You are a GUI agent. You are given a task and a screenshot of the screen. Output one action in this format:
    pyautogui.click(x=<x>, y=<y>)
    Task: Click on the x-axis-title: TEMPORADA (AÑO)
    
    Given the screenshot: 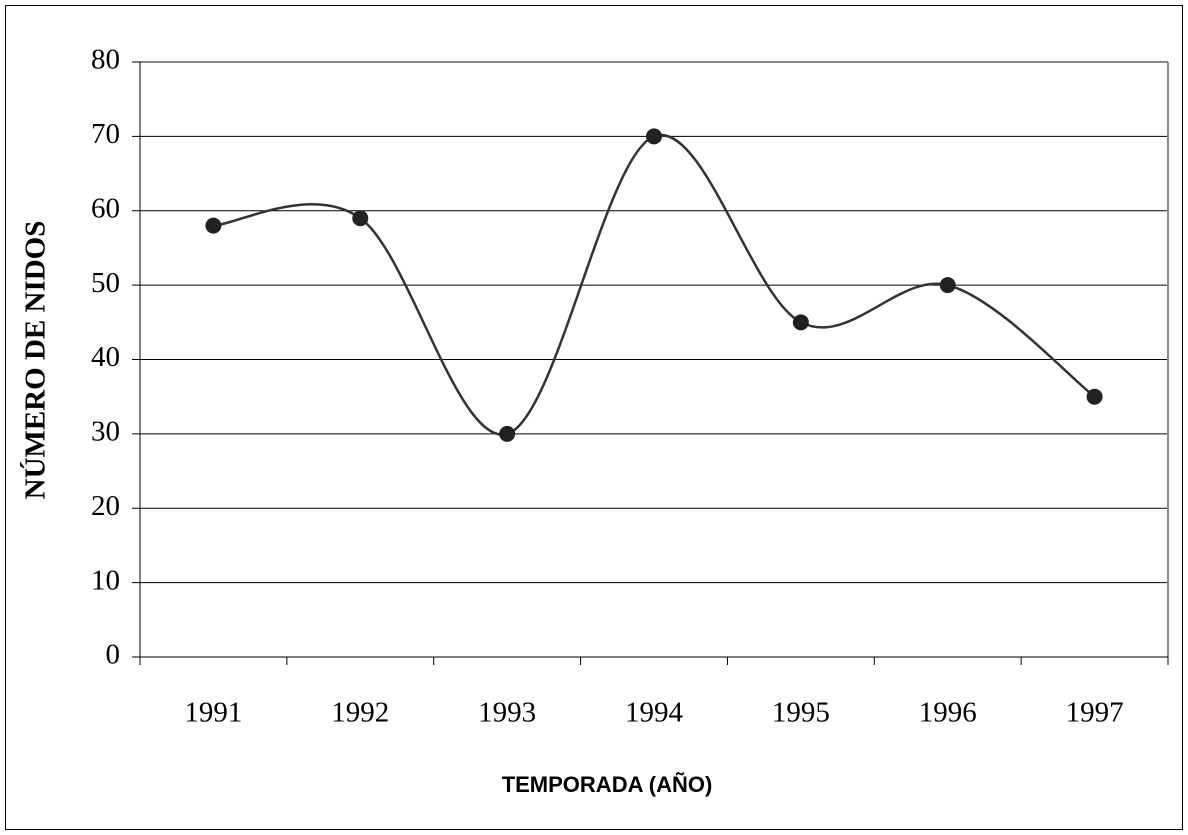 What is the action you would take?
    pyautogui.click(x=607, y=784)
    